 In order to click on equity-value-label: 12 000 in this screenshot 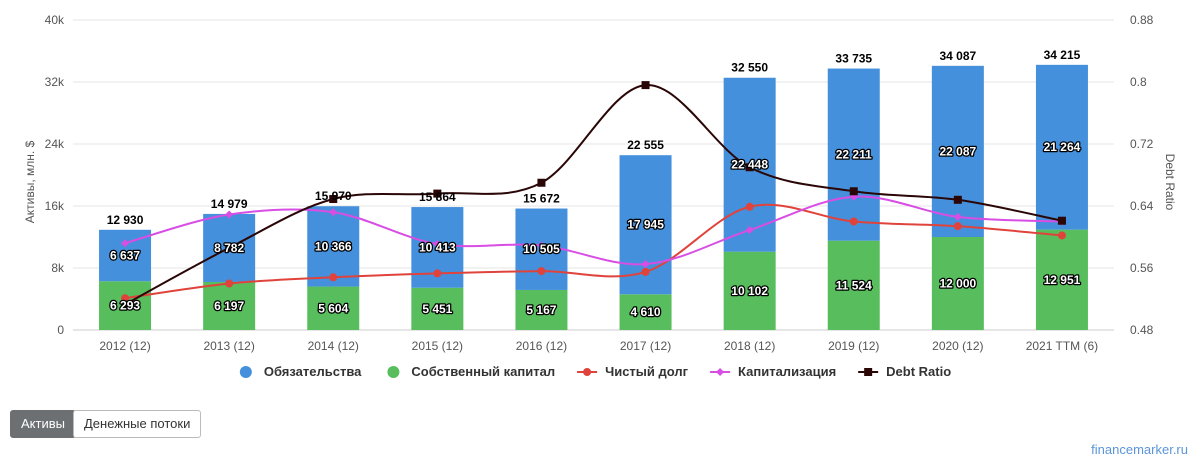, I will do `click(957, 284)`.